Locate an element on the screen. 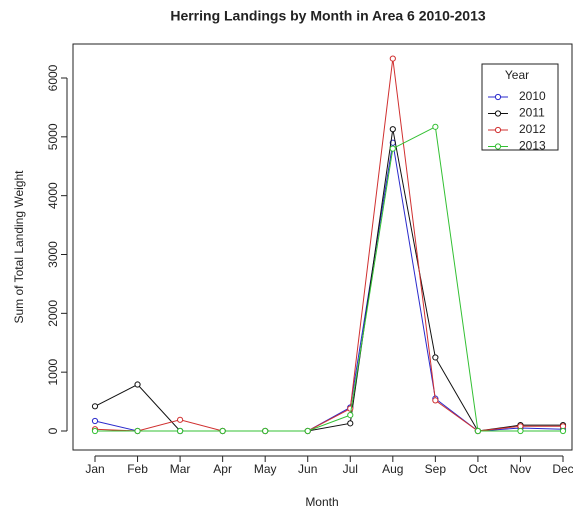  x-tick-label: Jun is located at coordinates (307, 469).